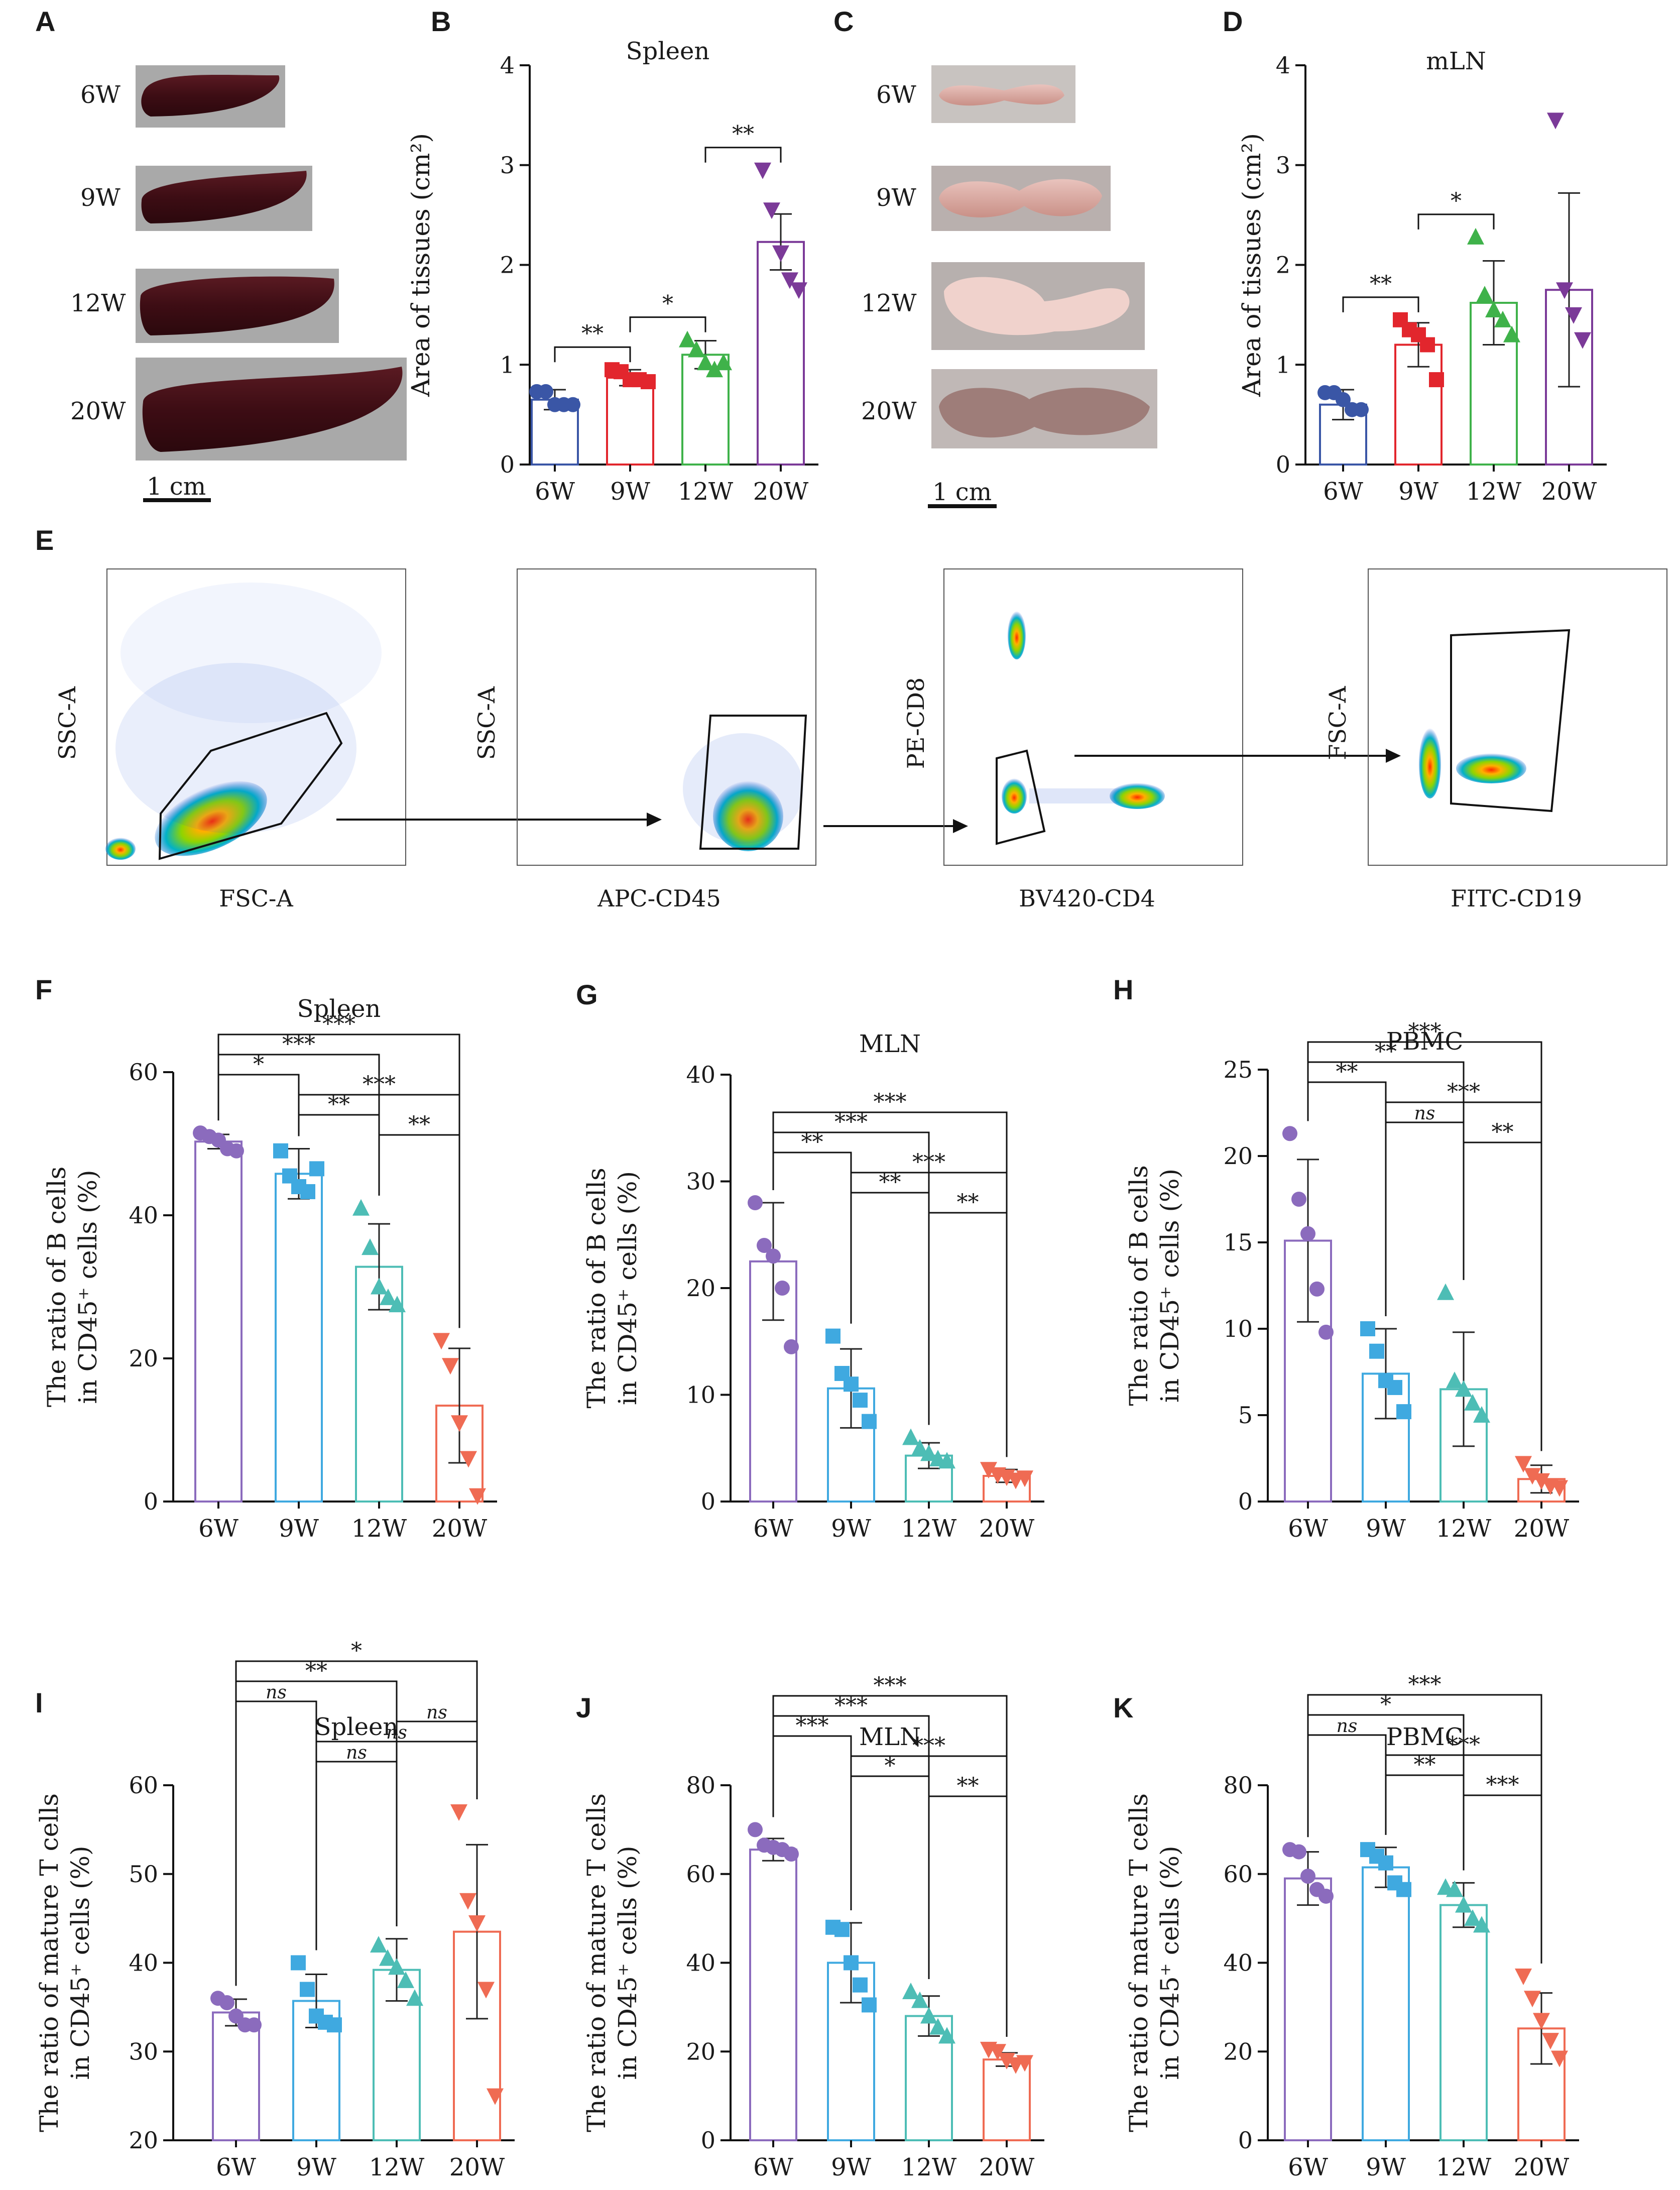  Describe the element at coordinates (507, 464) in the screenshot. I see `y-tick-label: 0` at that location.